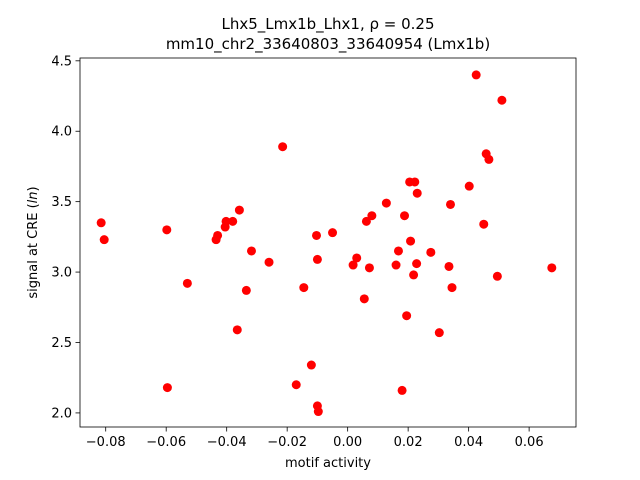  I want to click on y-tick-label: 4.0, so click(61, 132).